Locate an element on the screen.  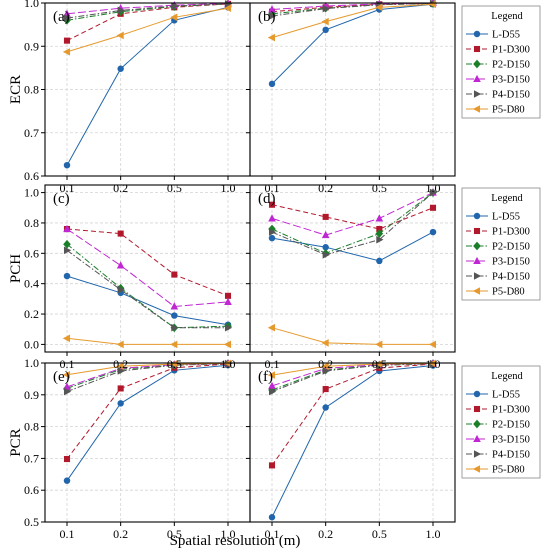
panel-5-point-l-d55 is located at coordinates (325, 407).